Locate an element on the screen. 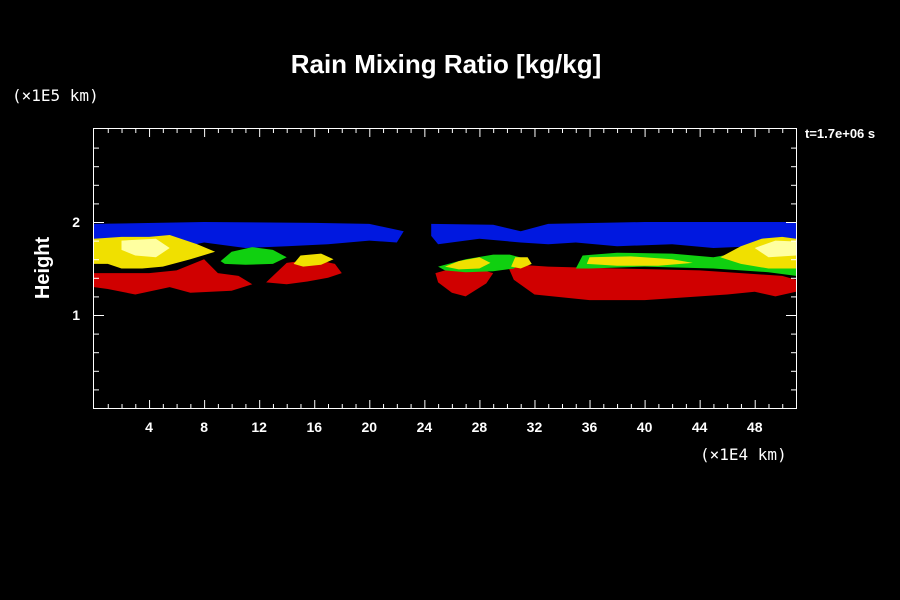  x-tick-label: 32 is located at coordinates (535, 427).